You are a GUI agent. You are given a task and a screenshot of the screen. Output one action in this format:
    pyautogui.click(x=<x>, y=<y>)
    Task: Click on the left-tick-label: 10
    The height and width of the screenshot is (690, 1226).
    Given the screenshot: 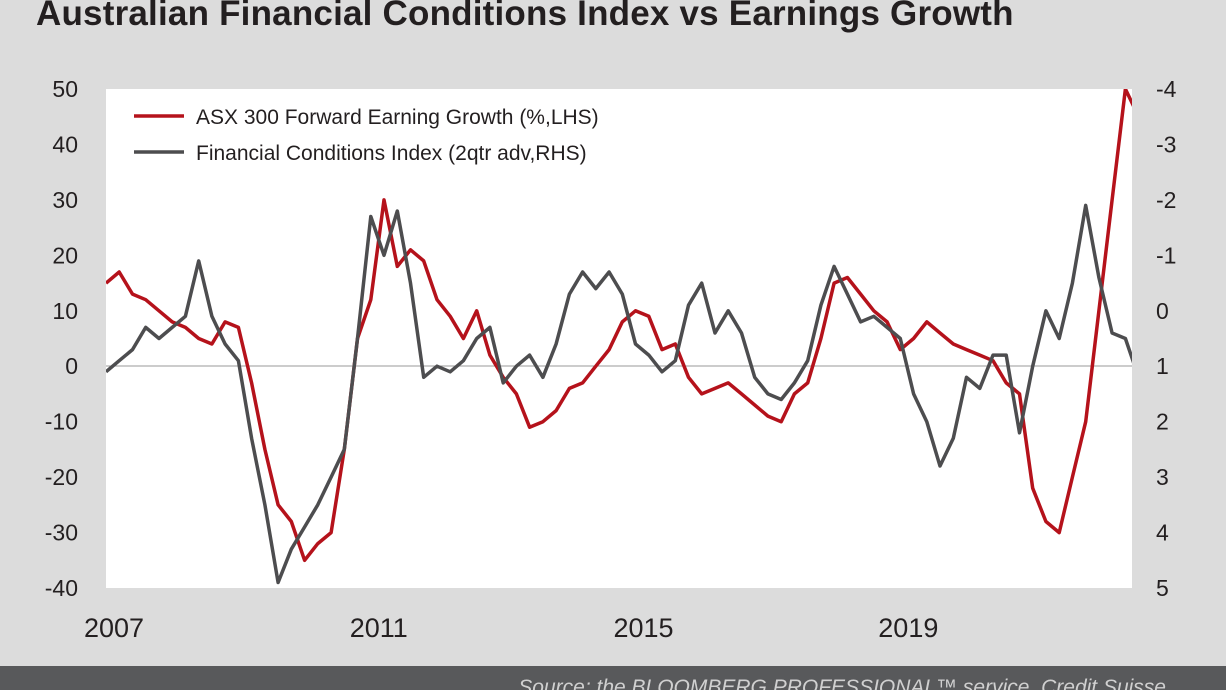 What is the action you would take?
    pyautogui.click(x=65, y=311)
    